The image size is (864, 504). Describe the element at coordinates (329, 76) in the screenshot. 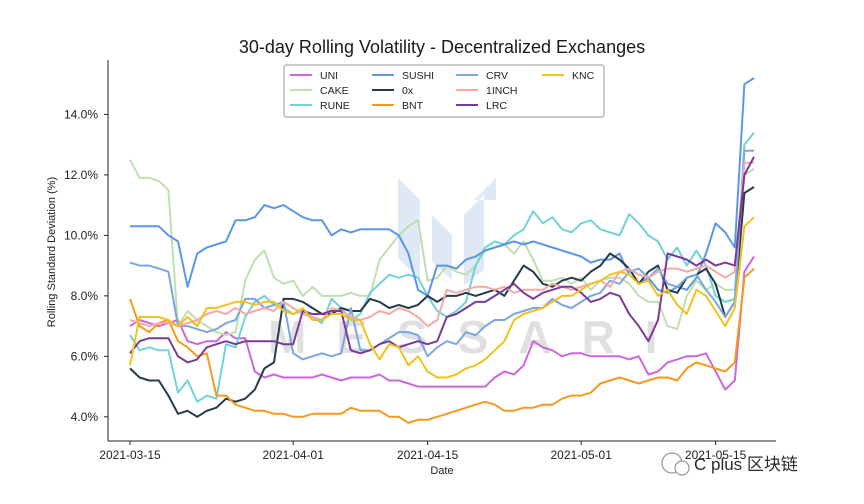

I see `legend-label-uni: UNI` at that location.